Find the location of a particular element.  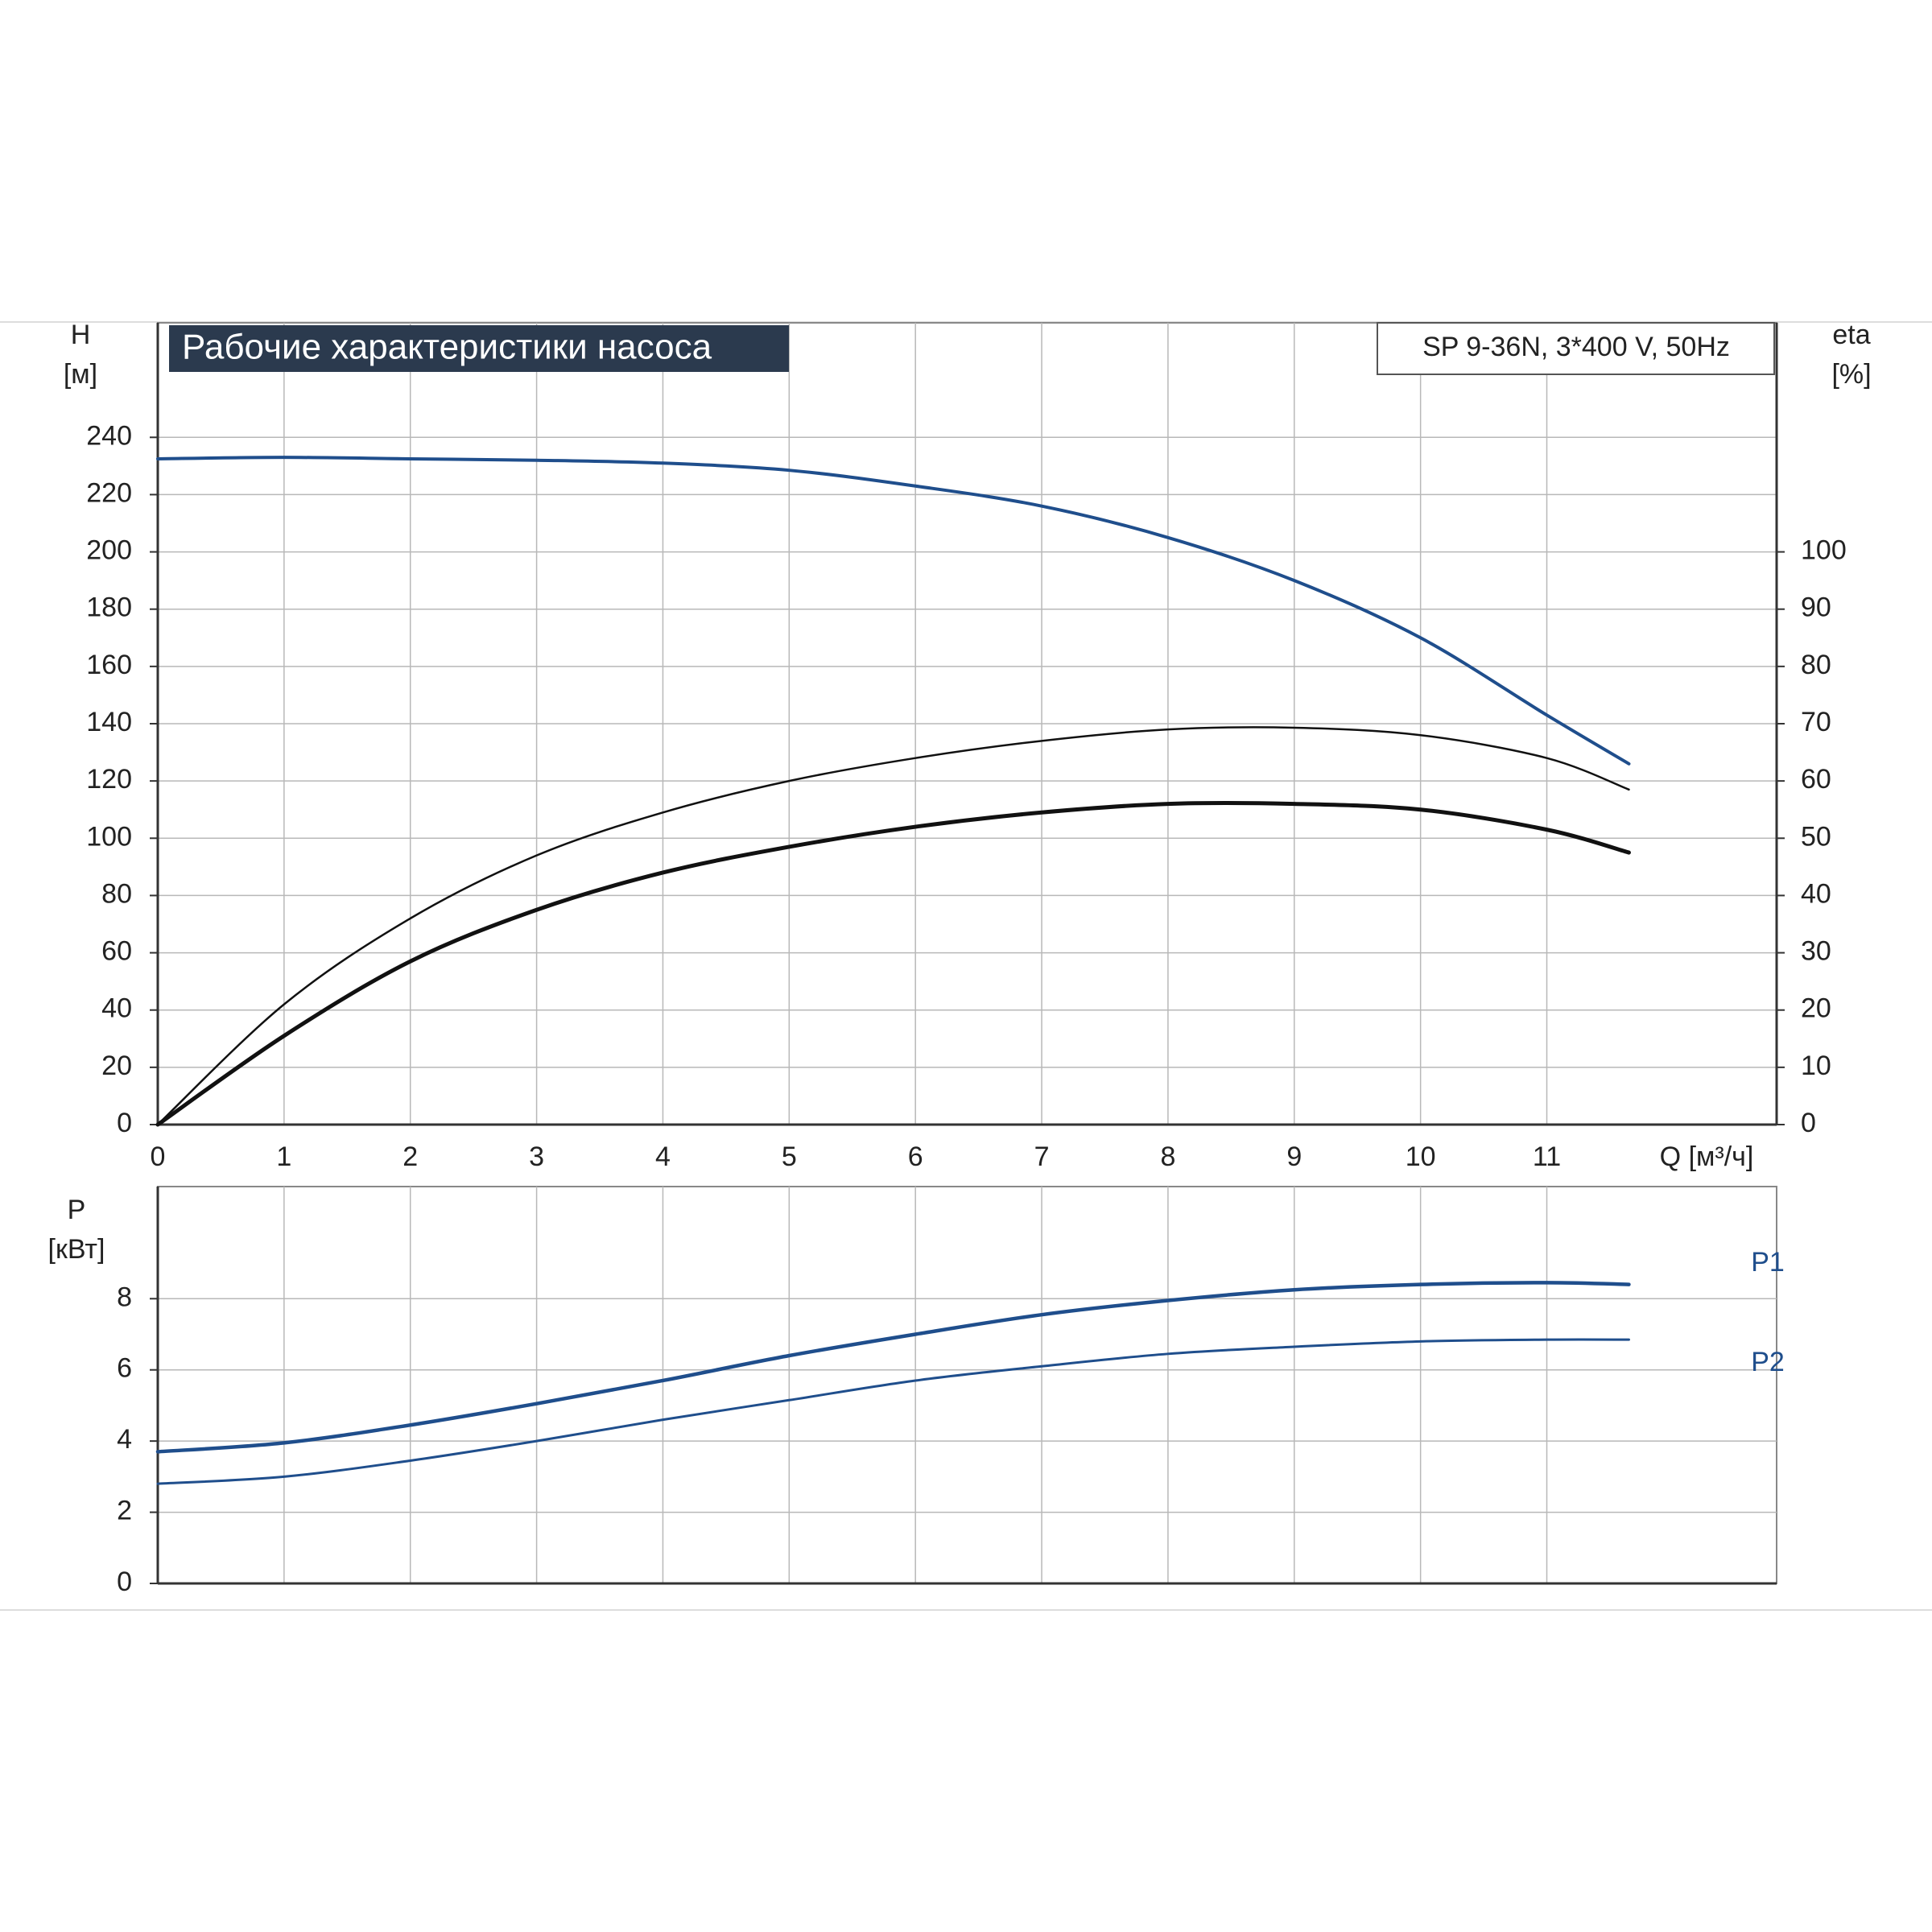

x-tick-label: 9 is located at coordinates (1294, 1156).